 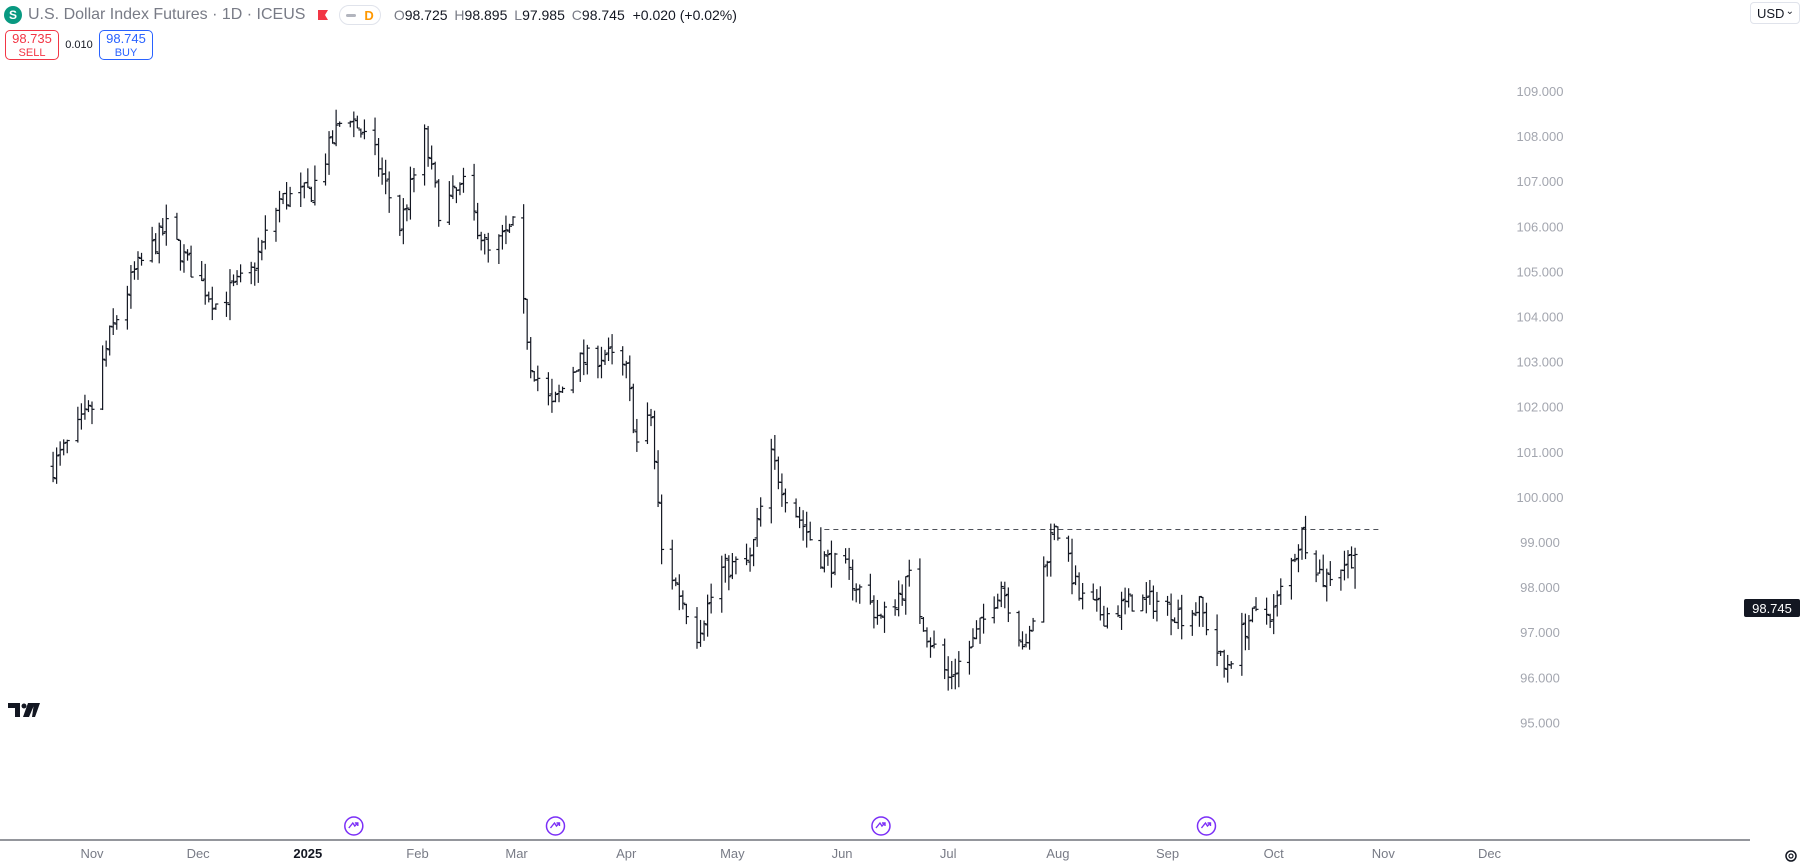 What do you see at coordinates (1274, 853) in the screenshot?
I see `x-tick-label: Oct` at bounding box center [1274, 853].